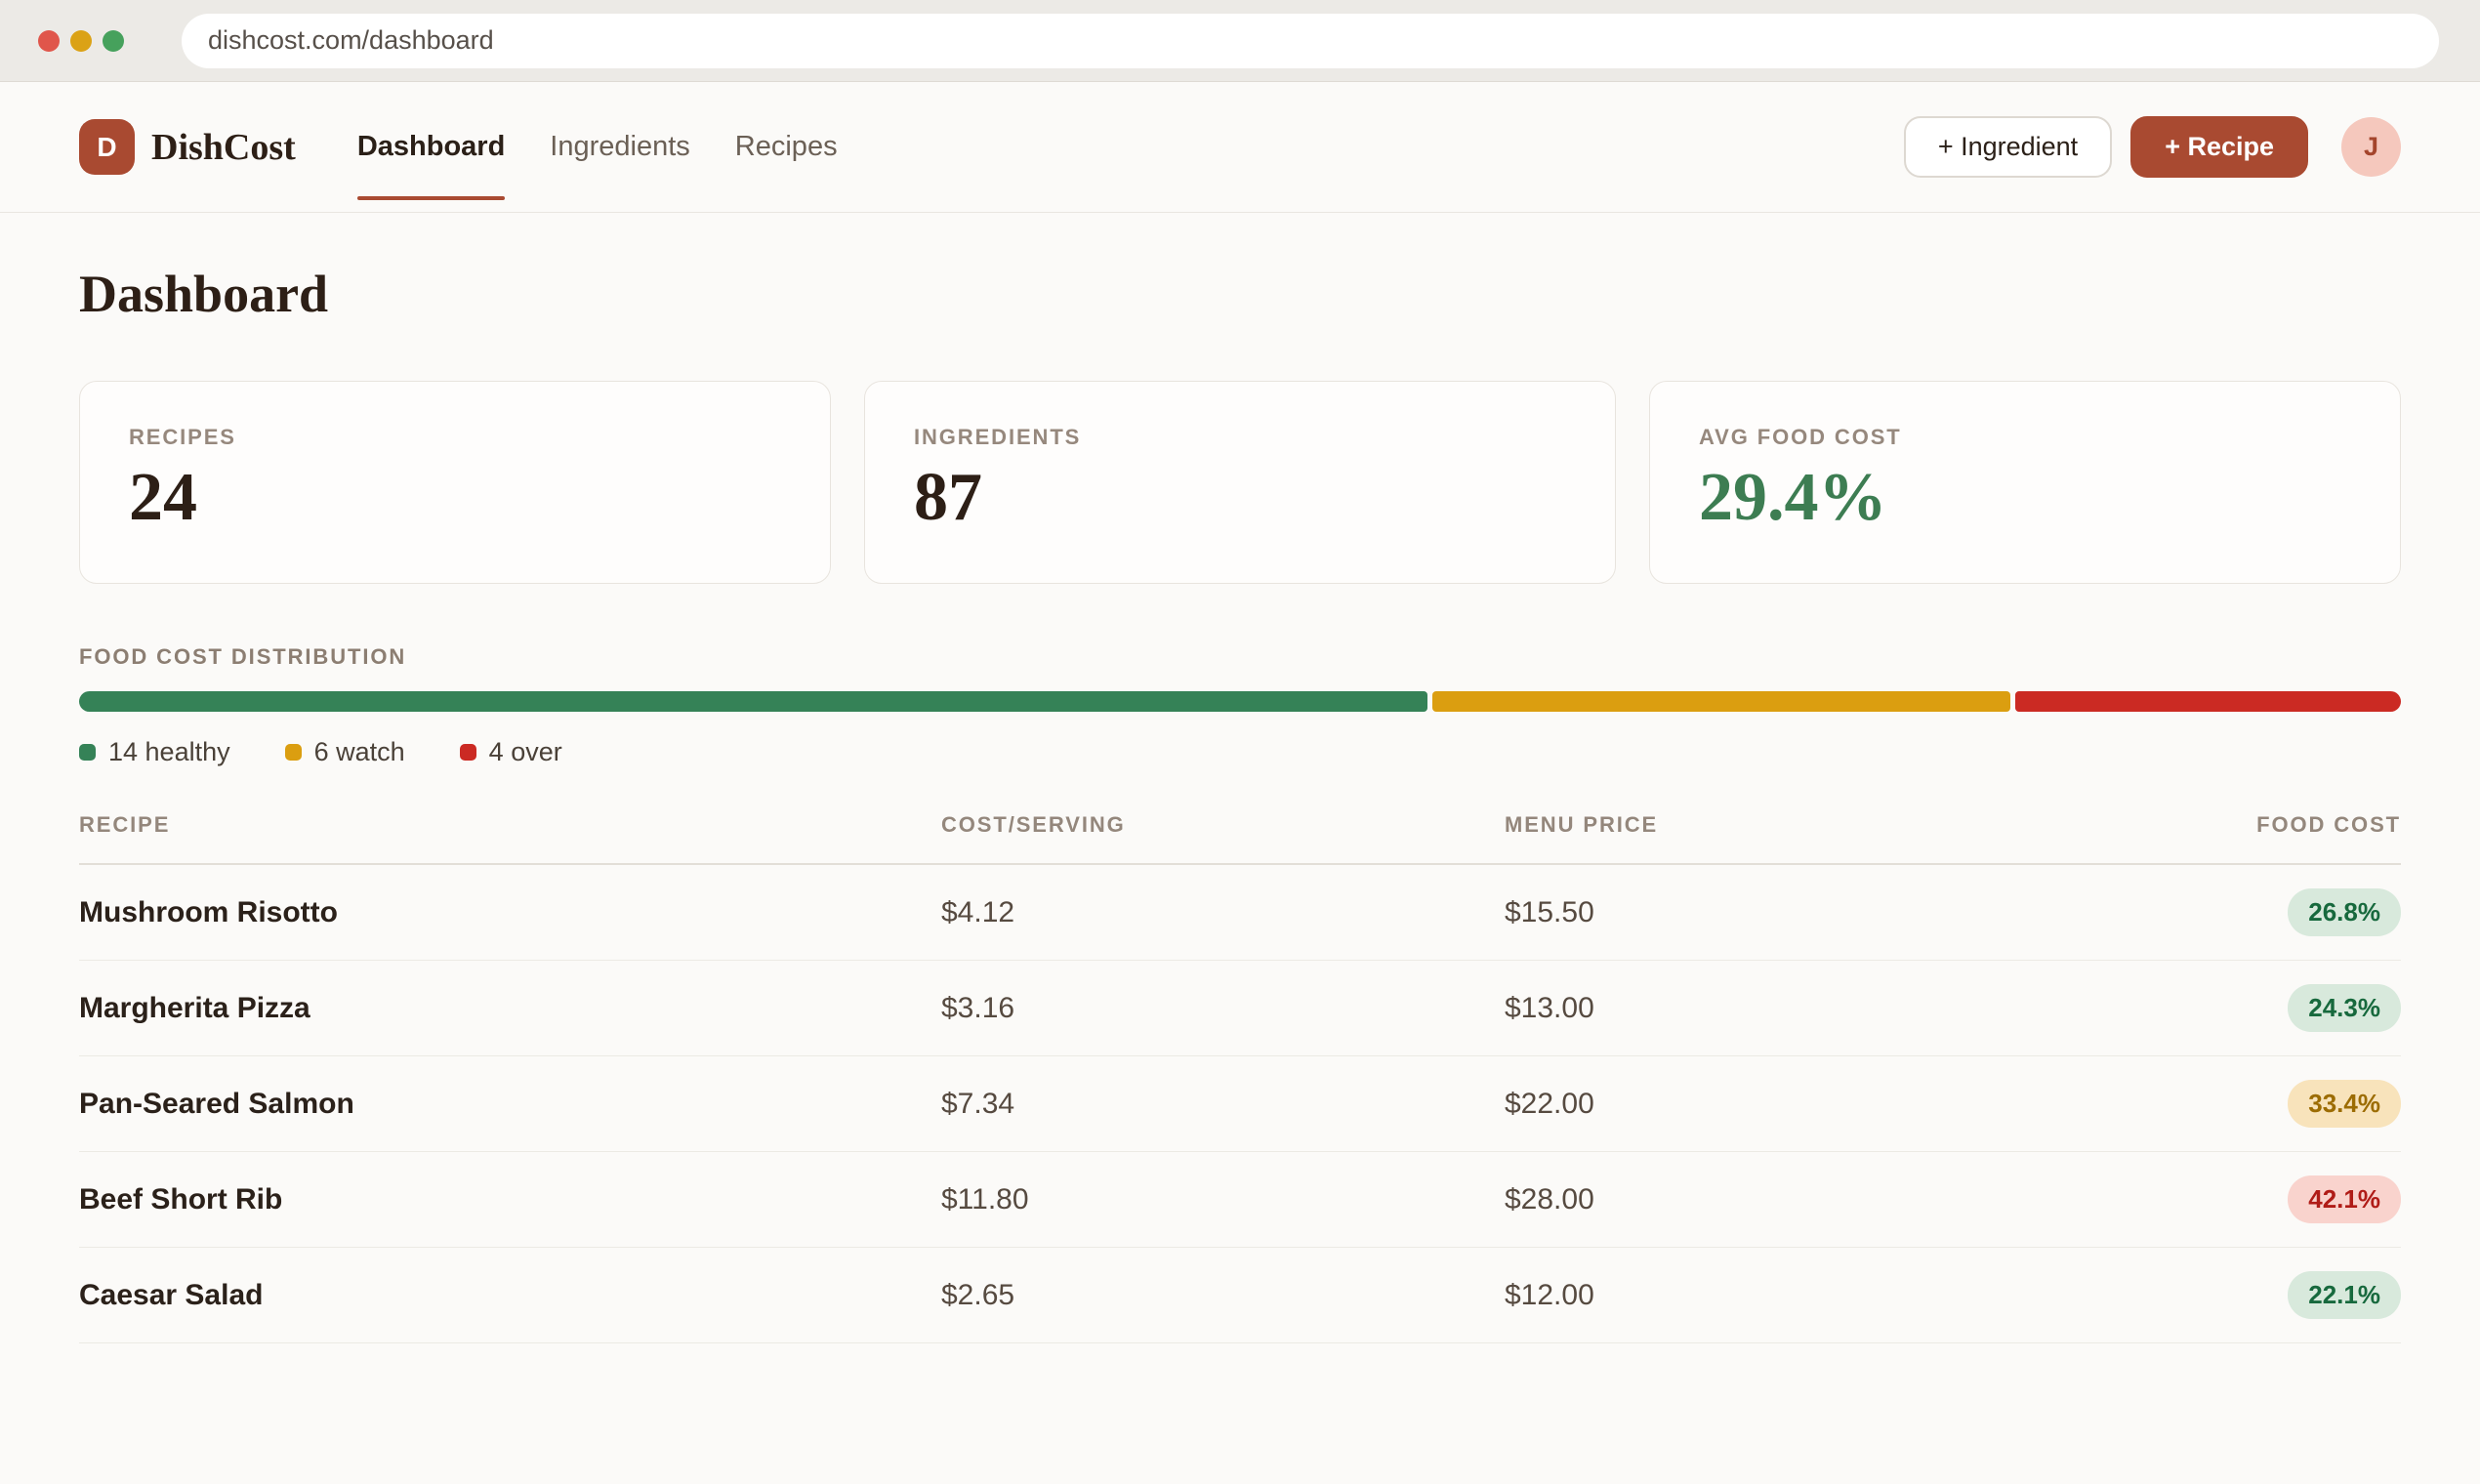 This screenshot has width=2480, height=1484. I want to click on recipe-name: Pan-Seared Salmon, so click(216, 1103).